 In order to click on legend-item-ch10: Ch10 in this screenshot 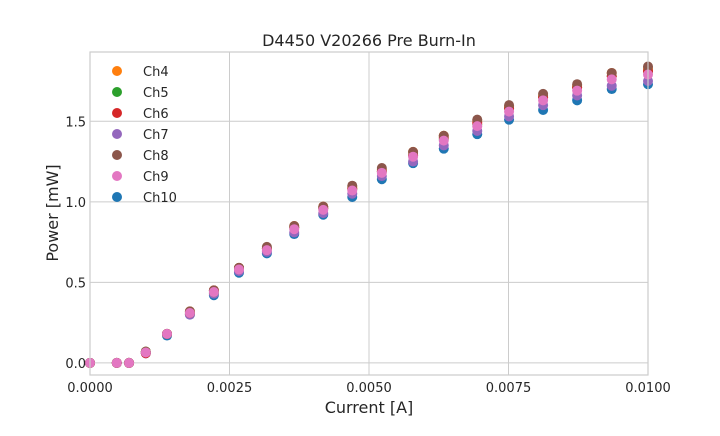, I will do `click(144, 198)`.